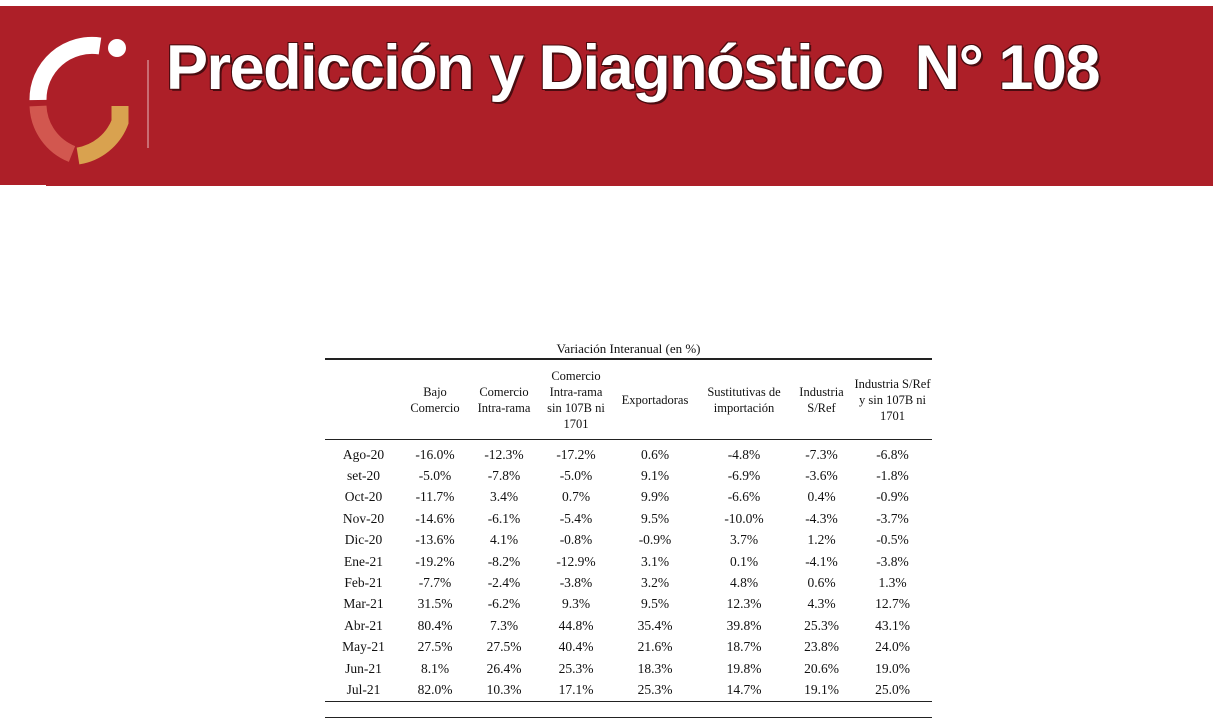  Describe the element at coordinates (576, 625) in the screenshot. I see `table-cell: 44.8%` at that location.